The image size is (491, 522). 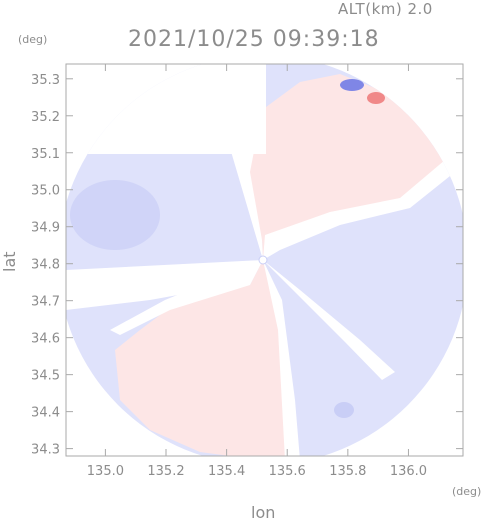 What do you see at coordinates (281, 358) in the screenshot?
I see `no-data-band-south` at bounding box center [281, 358].